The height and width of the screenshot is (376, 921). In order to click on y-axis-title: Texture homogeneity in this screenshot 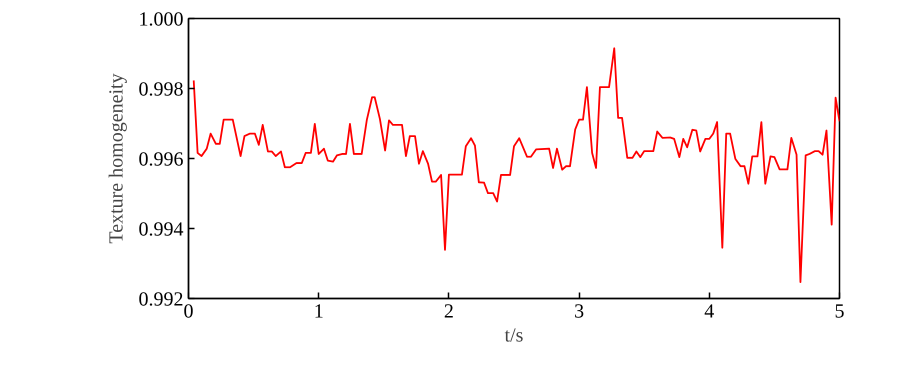, I will do `click(117, 158)`.